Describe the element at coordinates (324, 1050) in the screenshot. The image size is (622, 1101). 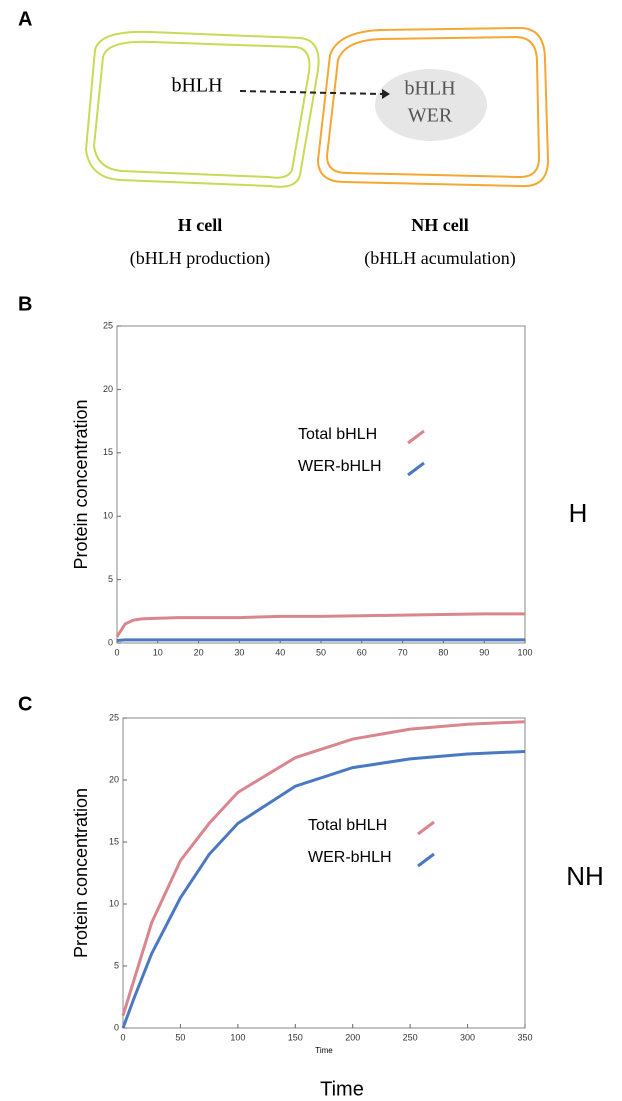
I see `x-axis-label: Time` at that location.